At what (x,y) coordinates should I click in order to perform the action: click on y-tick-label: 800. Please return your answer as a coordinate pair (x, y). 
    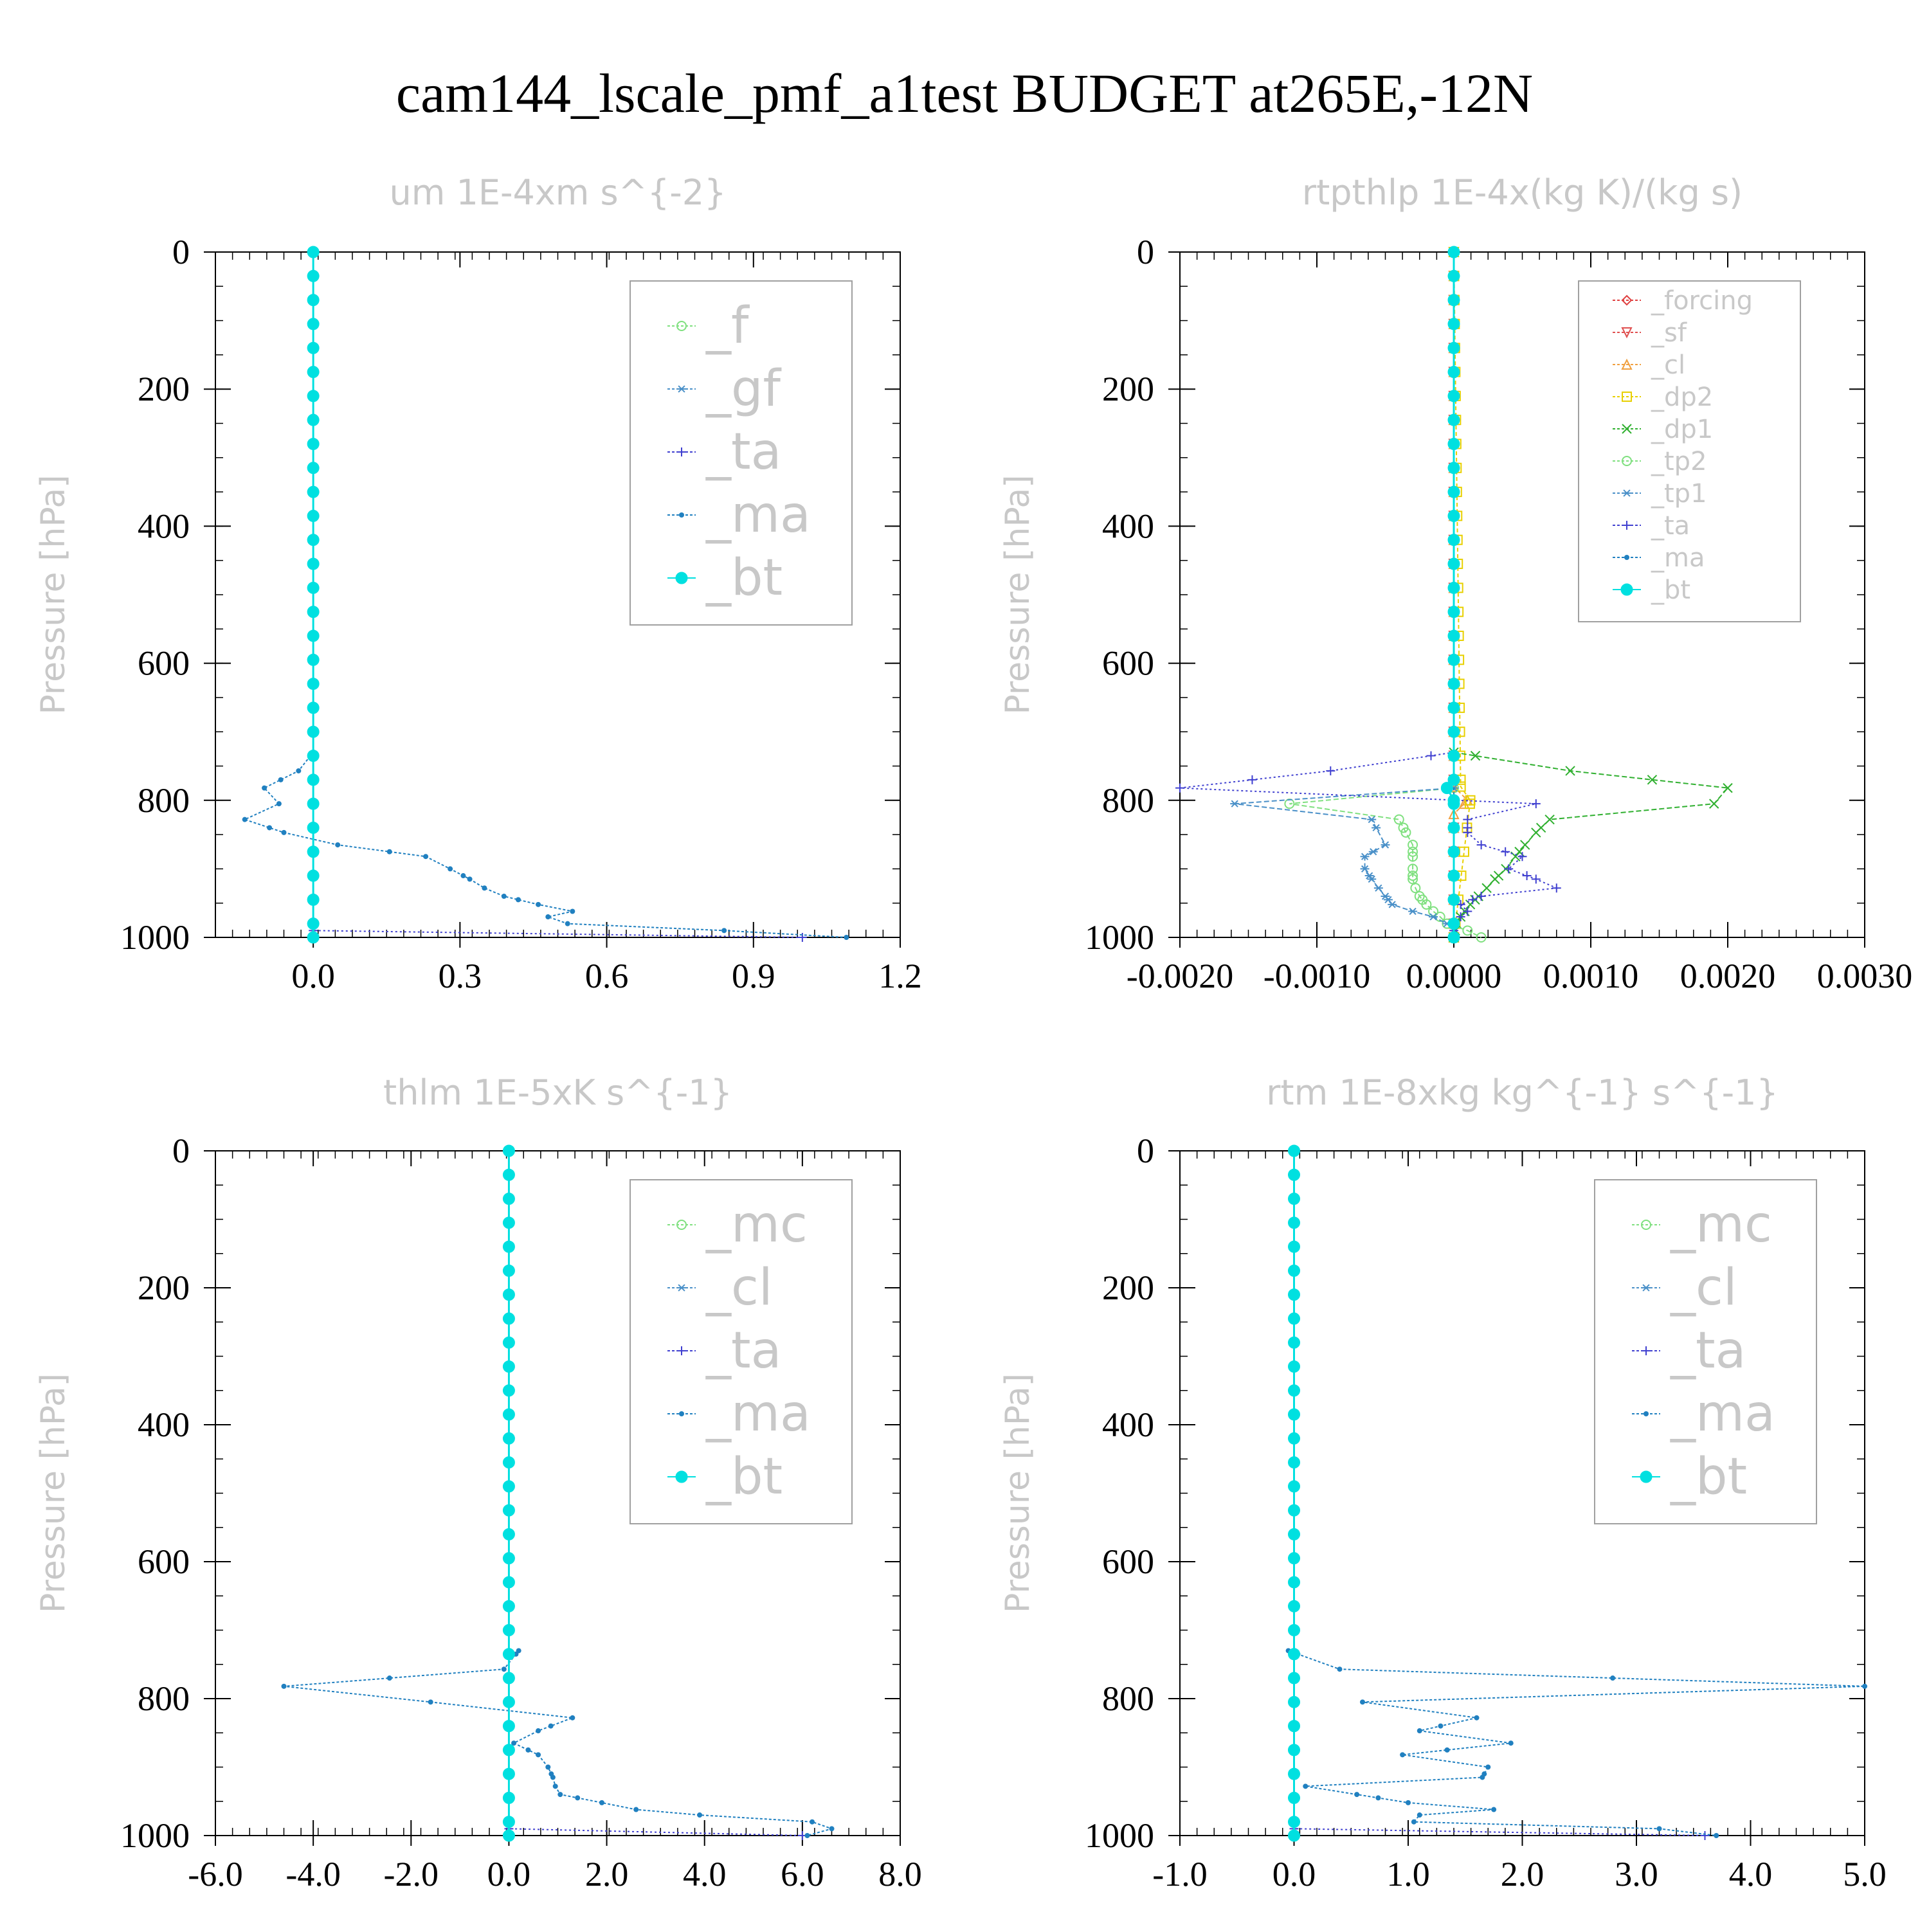
    Looking at the image, I should click on (1128, 800).